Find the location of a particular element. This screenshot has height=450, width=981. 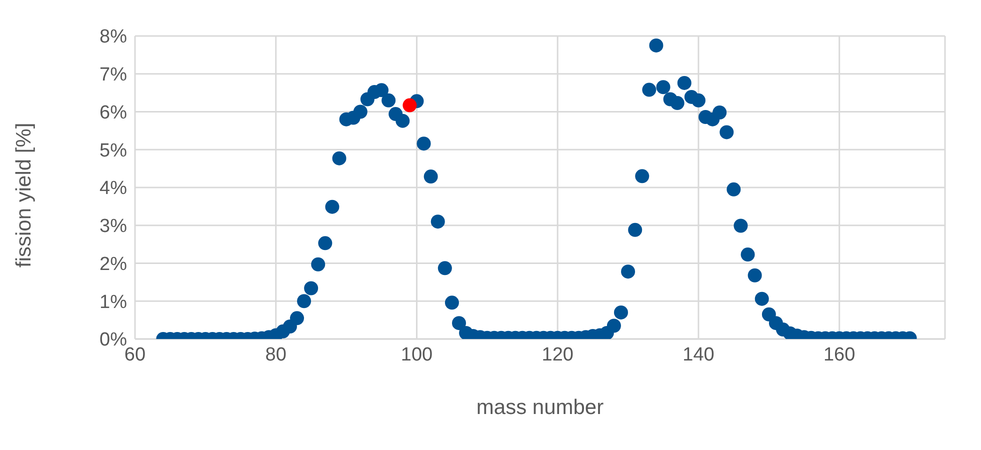

y-tick-label: 5% is located at coordinates (114, 151).